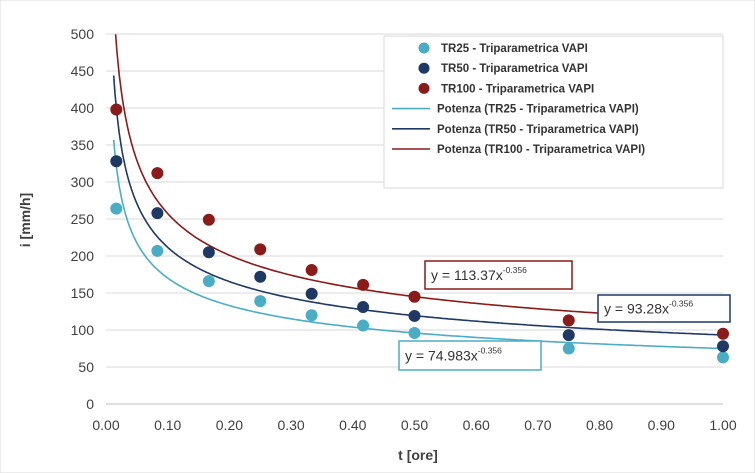  I want to click on y-tick-label: 150, so click(83, 293).